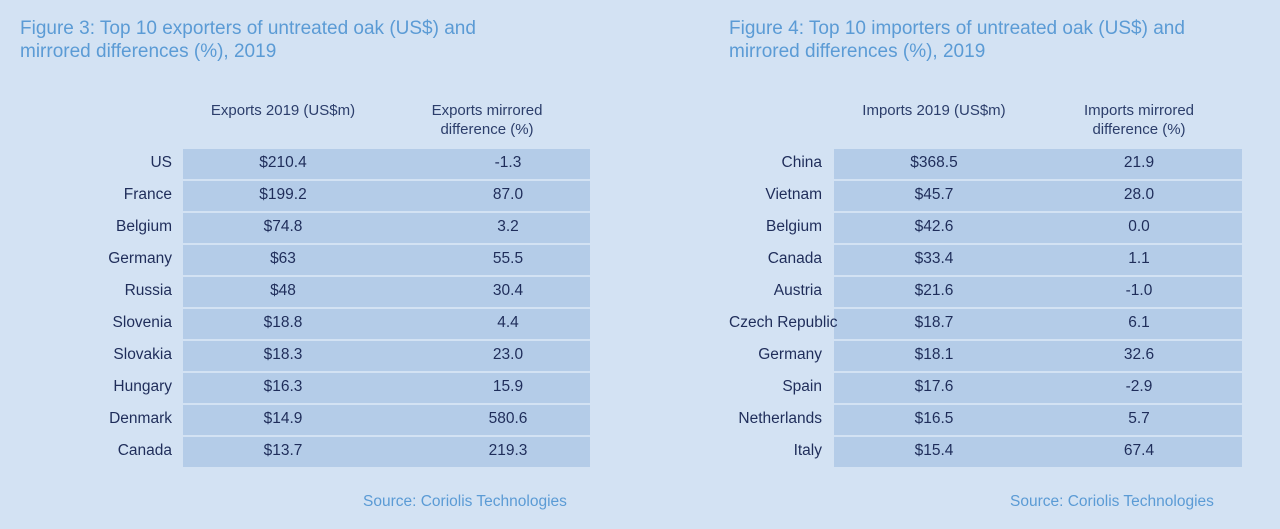 The height and width of the screenshot is (529, 1280). I want to click on figure-4-title-line2: mirrored differences (%), 2019, so click(857, 51).